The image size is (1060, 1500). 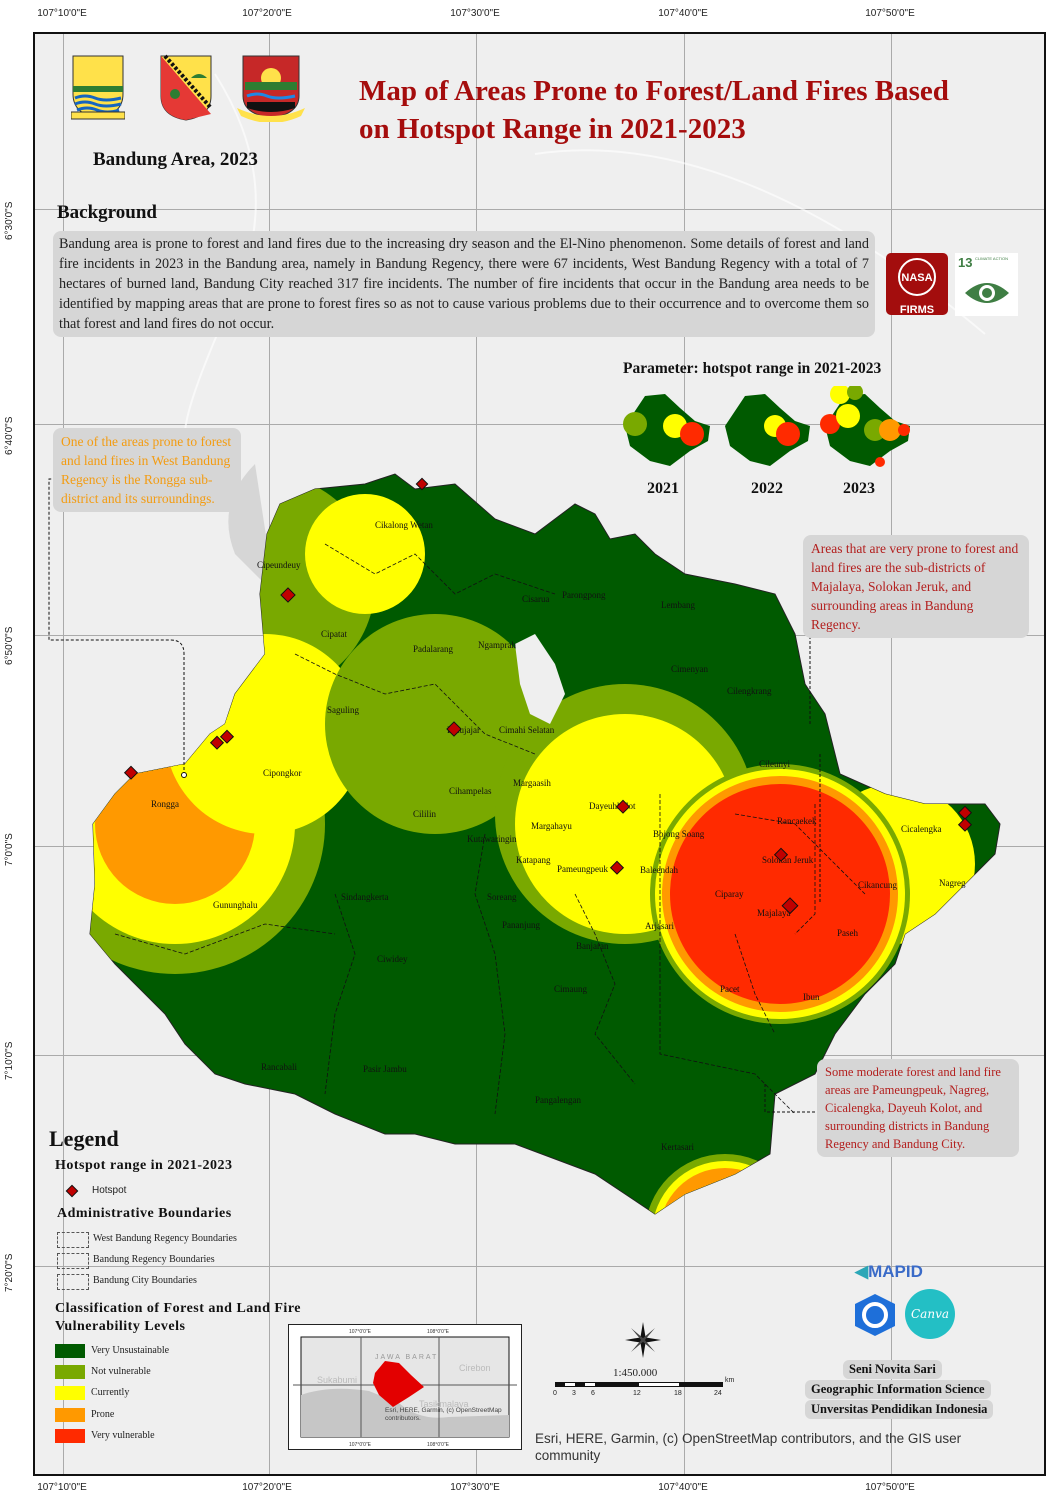 What do you see at coordinates (360, 1445) in the screenshot?
I see `svg-text: 107°0'0"E` at bounding box center [360, 1445].